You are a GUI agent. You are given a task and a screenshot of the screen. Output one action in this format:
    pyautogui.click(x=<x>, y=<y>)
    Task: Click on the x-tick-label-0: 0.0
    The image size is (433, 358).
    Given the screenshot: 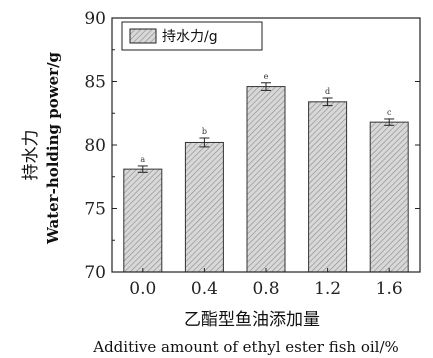 What is the action you would take?
    pyautogui.click(x=142, y=289)
    